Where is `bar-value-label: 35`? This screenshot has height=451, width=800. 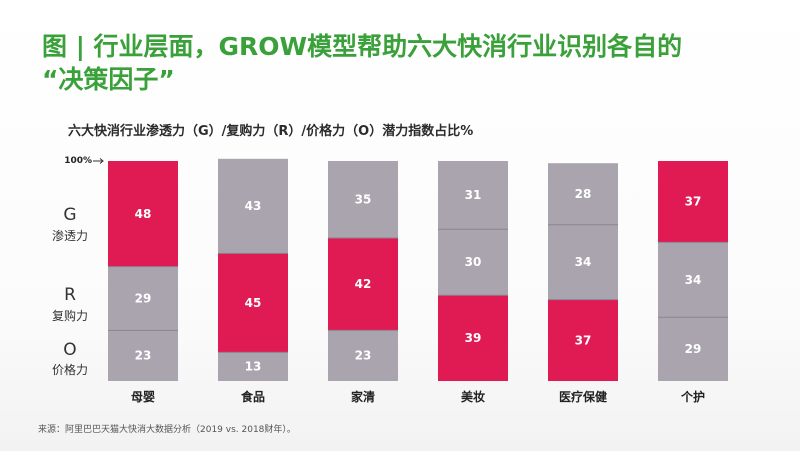
bar-value-label: 35 is located at coordinates (363, 200).